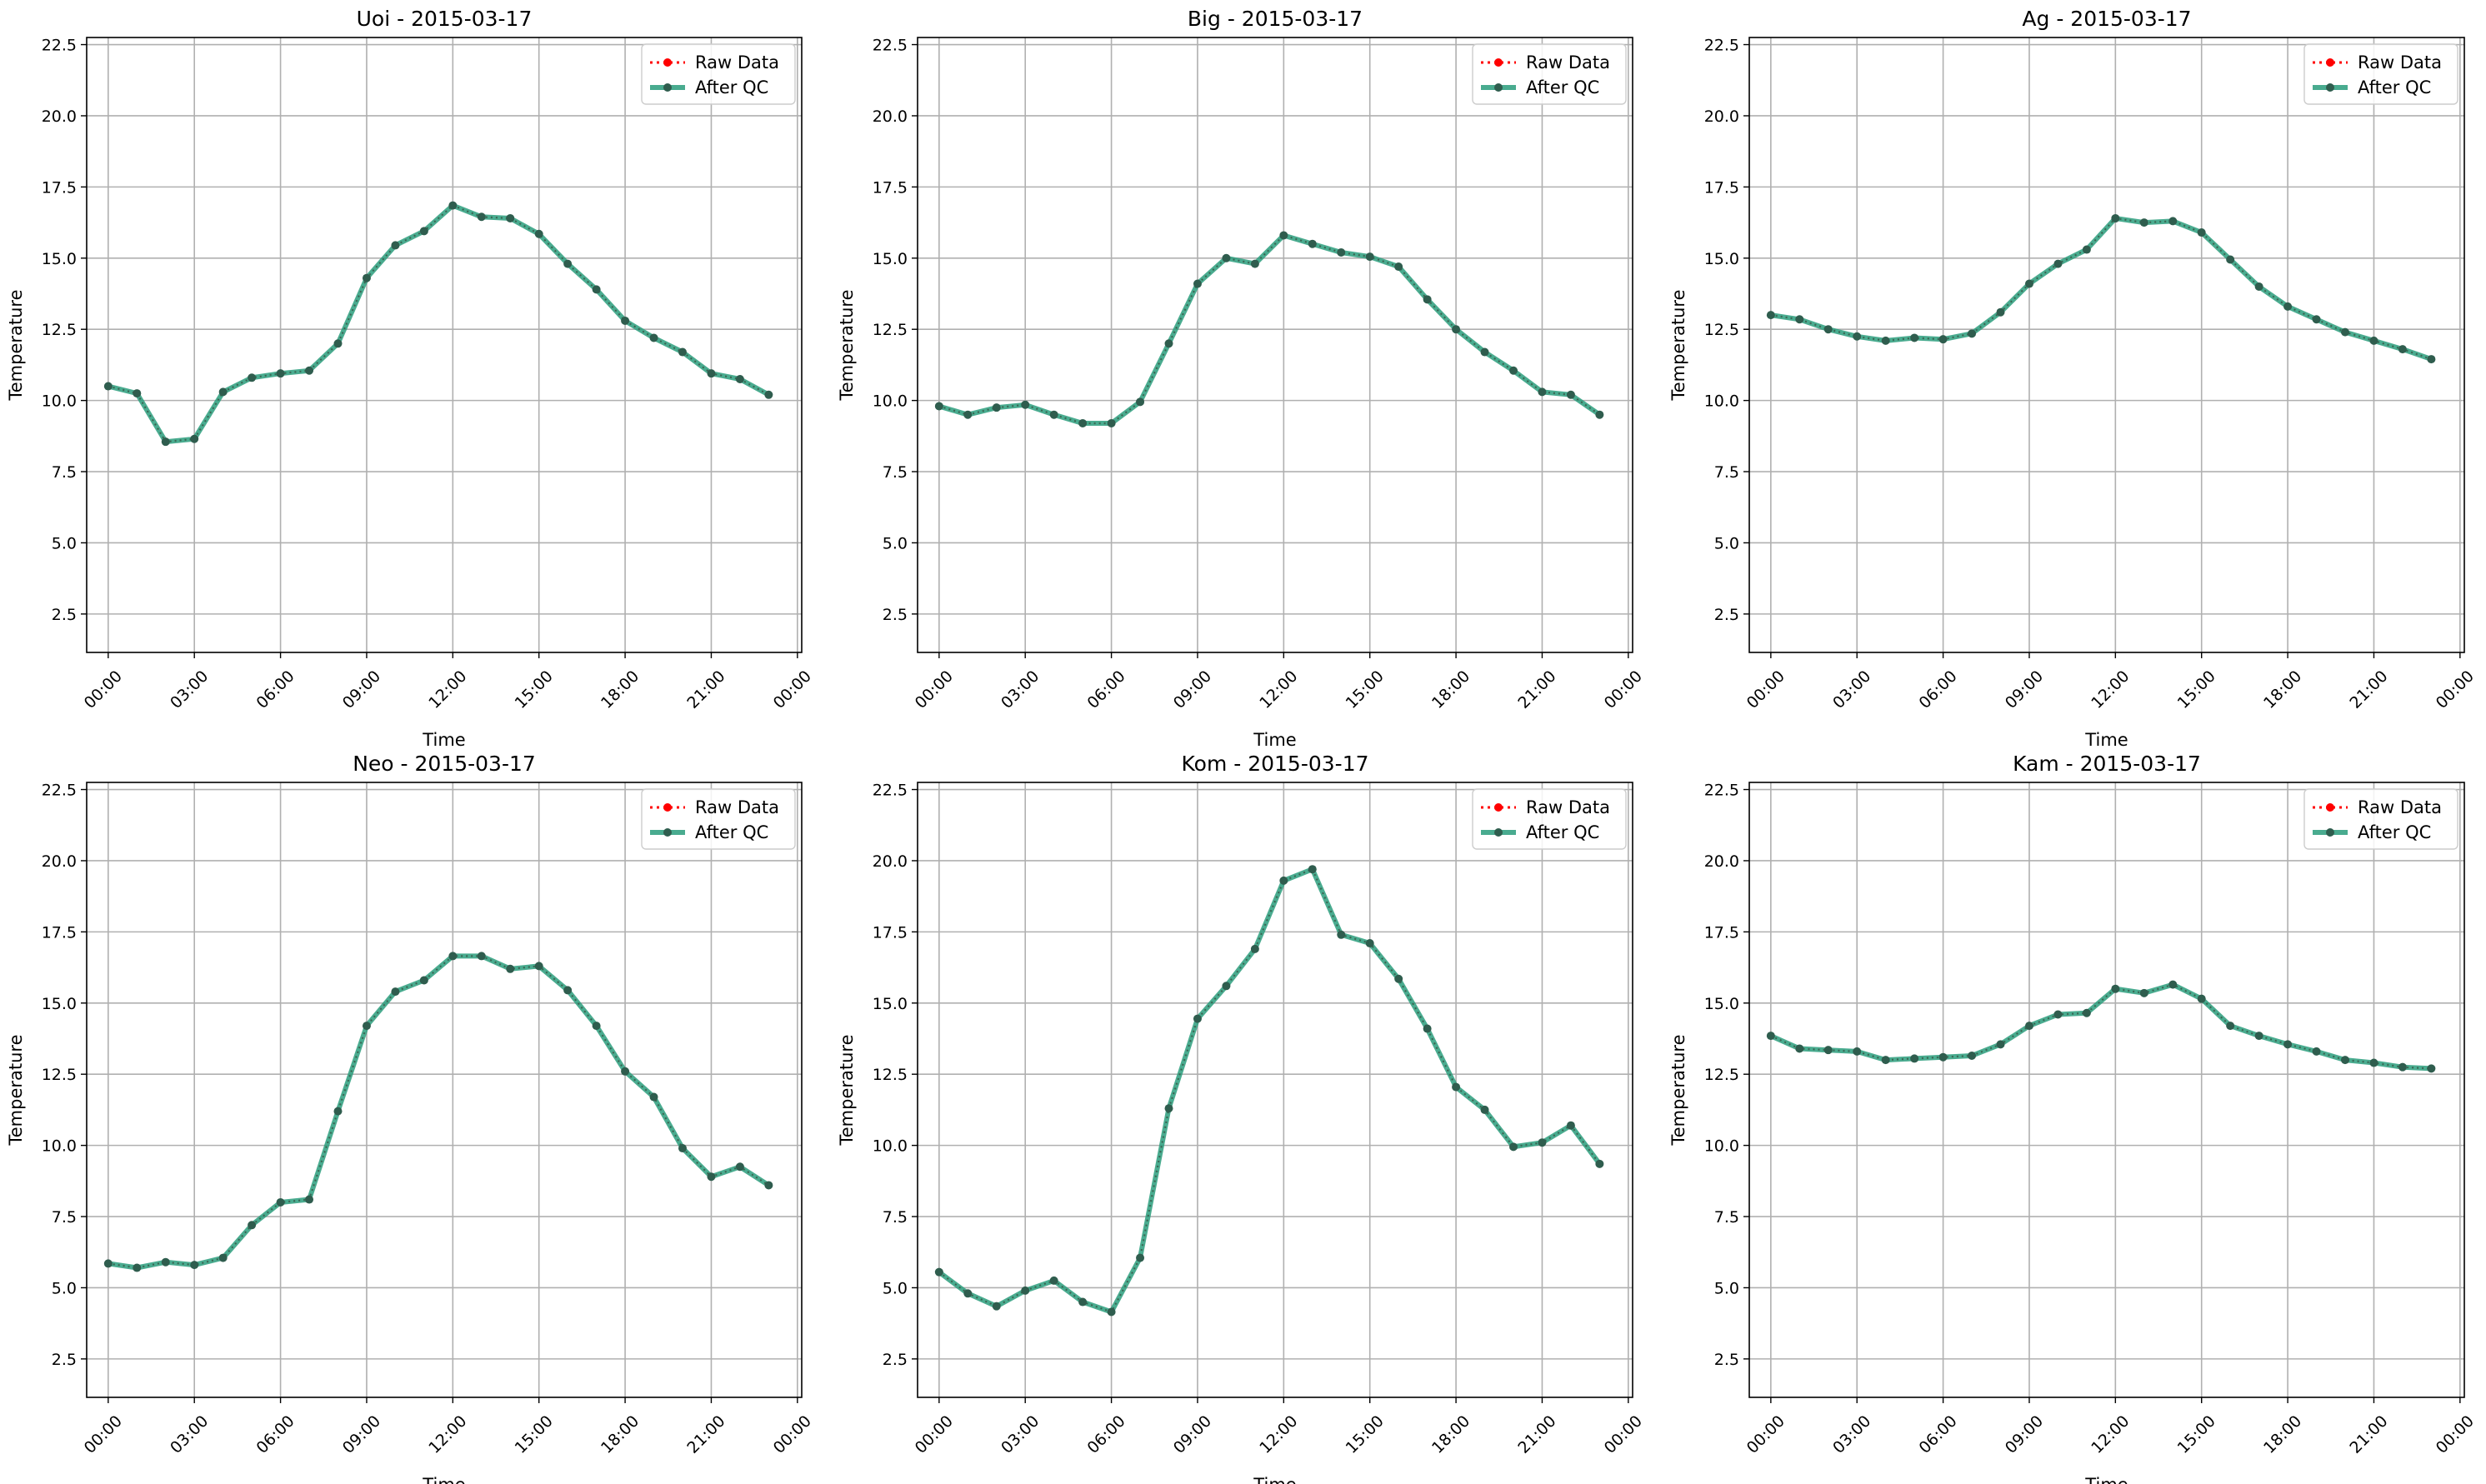 This screenshot has width=2486, height=1484. Describe the element at coordinates (1192, 689) in the screenshot. I see `x-tick-label: 09:00` at that location.